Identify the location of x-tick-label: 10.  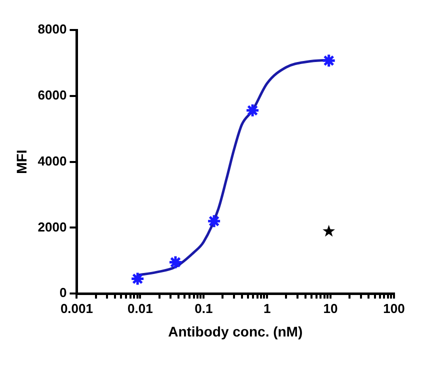
(330, 308).